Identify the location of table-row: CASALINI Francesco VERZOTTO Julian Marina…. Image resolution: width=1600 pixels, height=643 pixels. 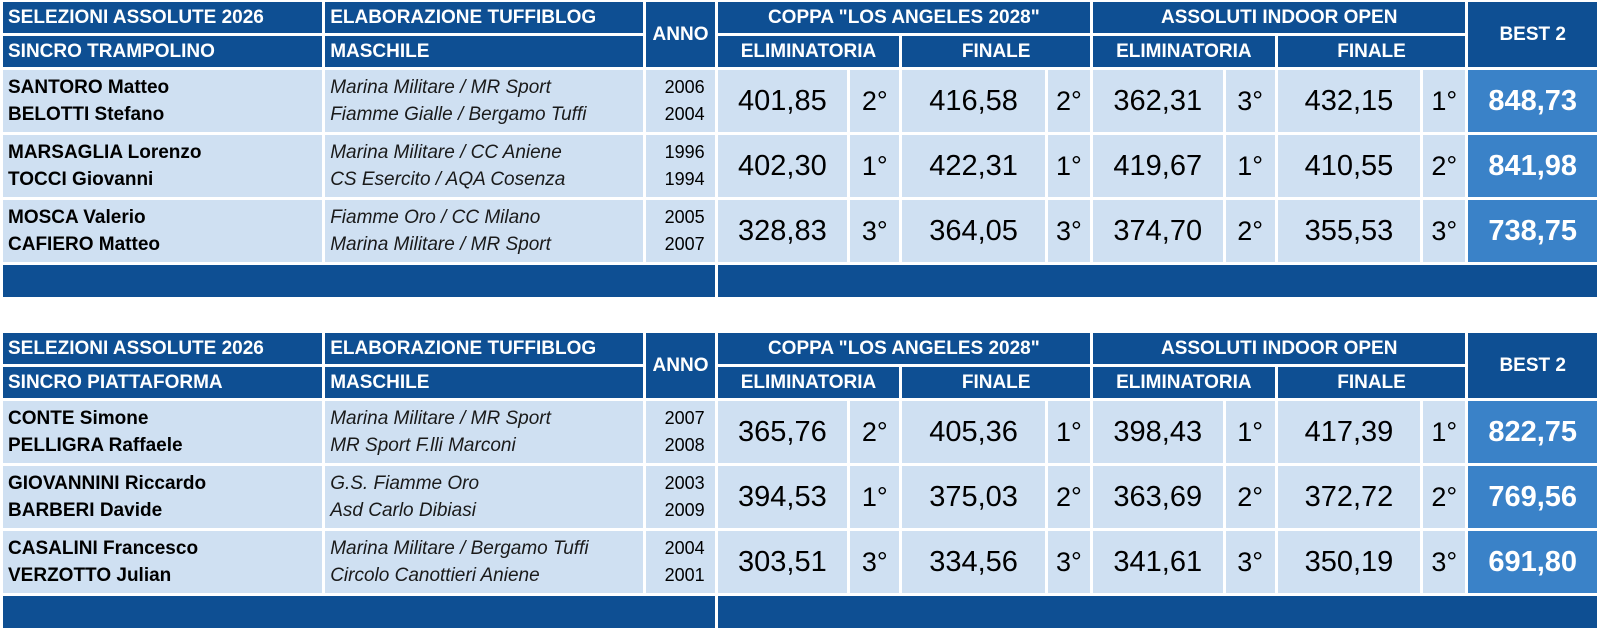
(800, 562).